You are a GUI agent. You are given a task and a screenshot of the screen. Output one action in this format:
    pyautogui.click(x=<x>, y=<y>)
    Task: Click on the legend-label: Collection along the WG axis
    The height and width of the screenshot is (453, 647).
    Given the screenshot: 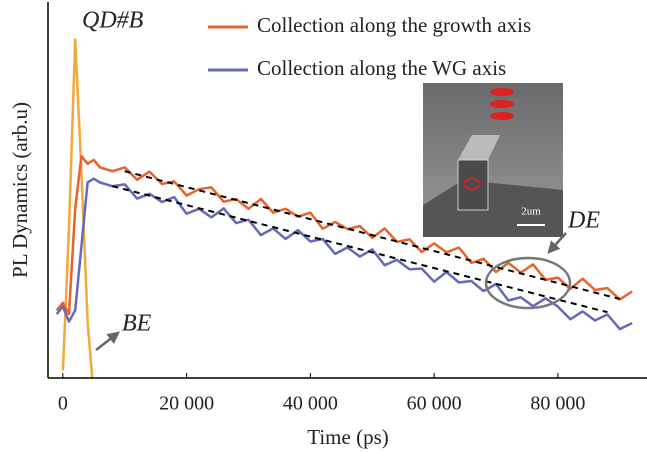 What is the action you would take?
    pyautogui.click(x=381, y=68)
    